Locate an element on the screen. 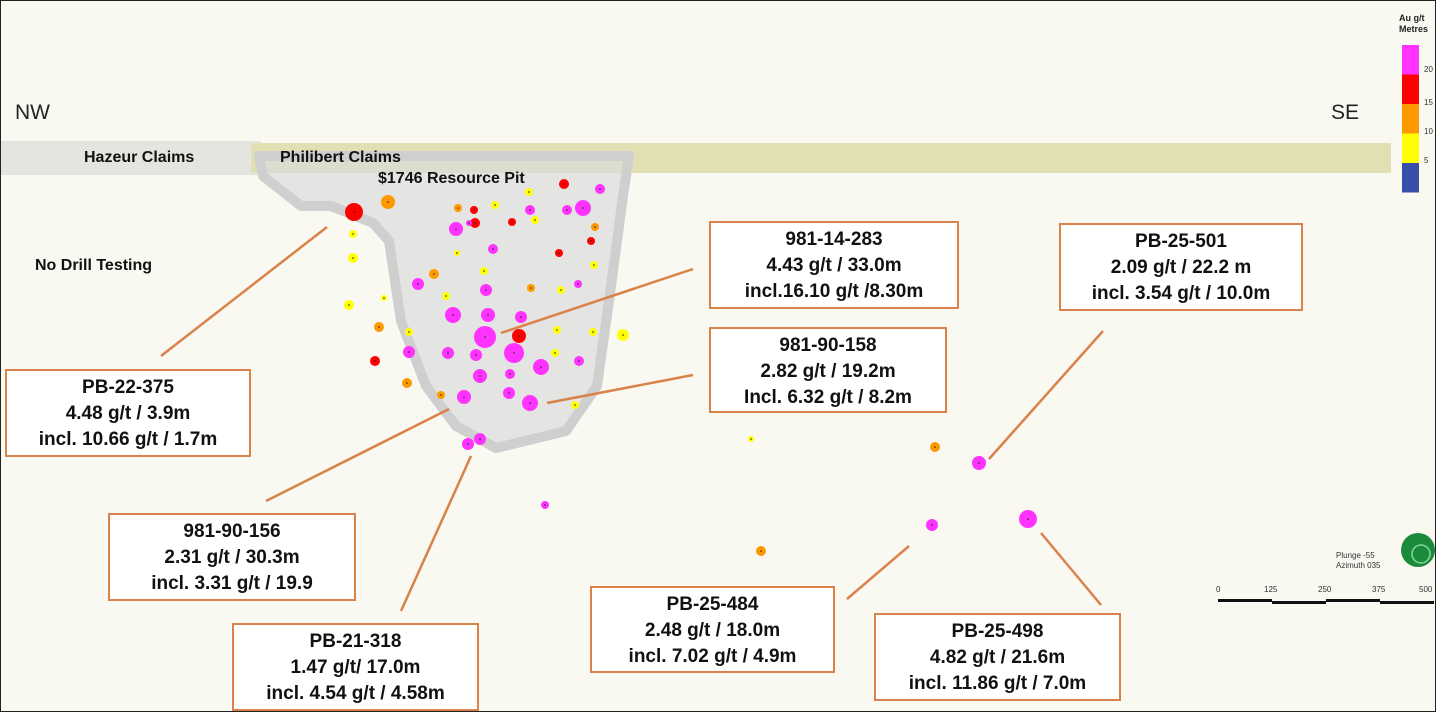 The height and width of the screenshot is (712, 1436). intercept: 4.82 g/t / 21.6m is located at coordinates (997, 657).